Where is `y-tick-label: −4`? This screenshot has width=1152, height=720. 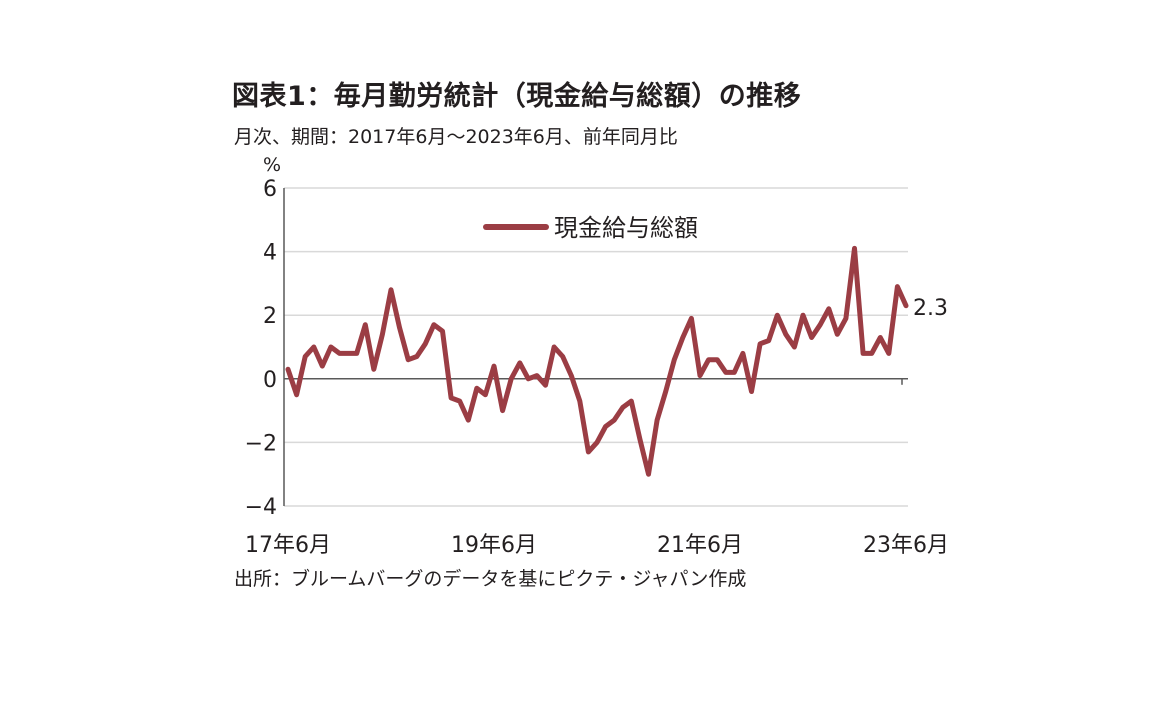 y-tick-label: −4 is located at coordinates (261, 507).